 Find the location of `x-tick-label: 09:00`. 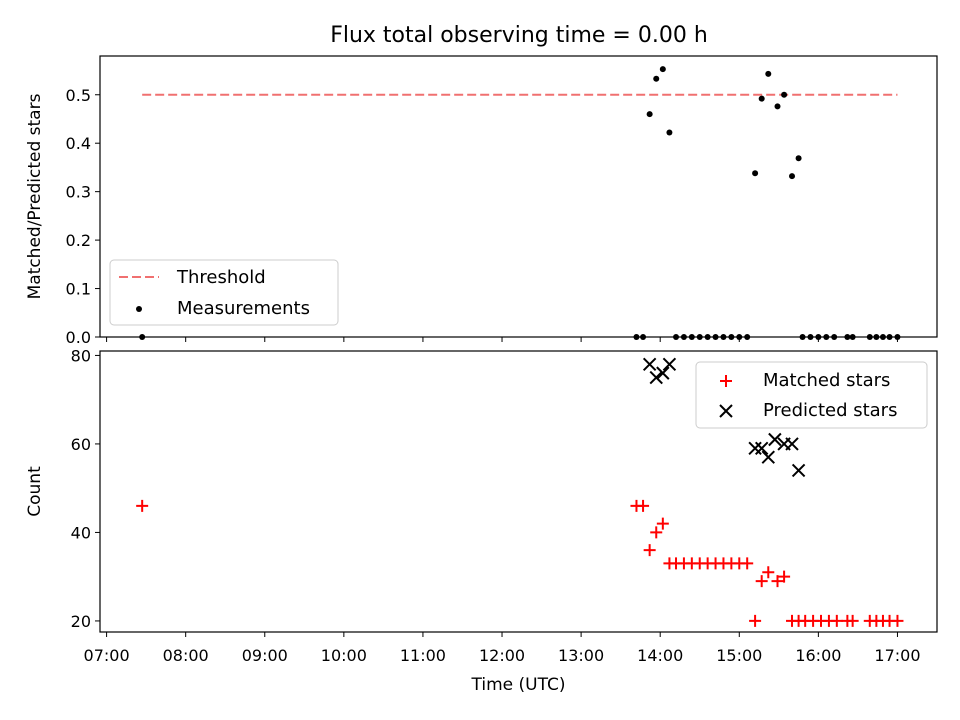

x-tick-label: 09:00 is located at coordinates (265, 655).